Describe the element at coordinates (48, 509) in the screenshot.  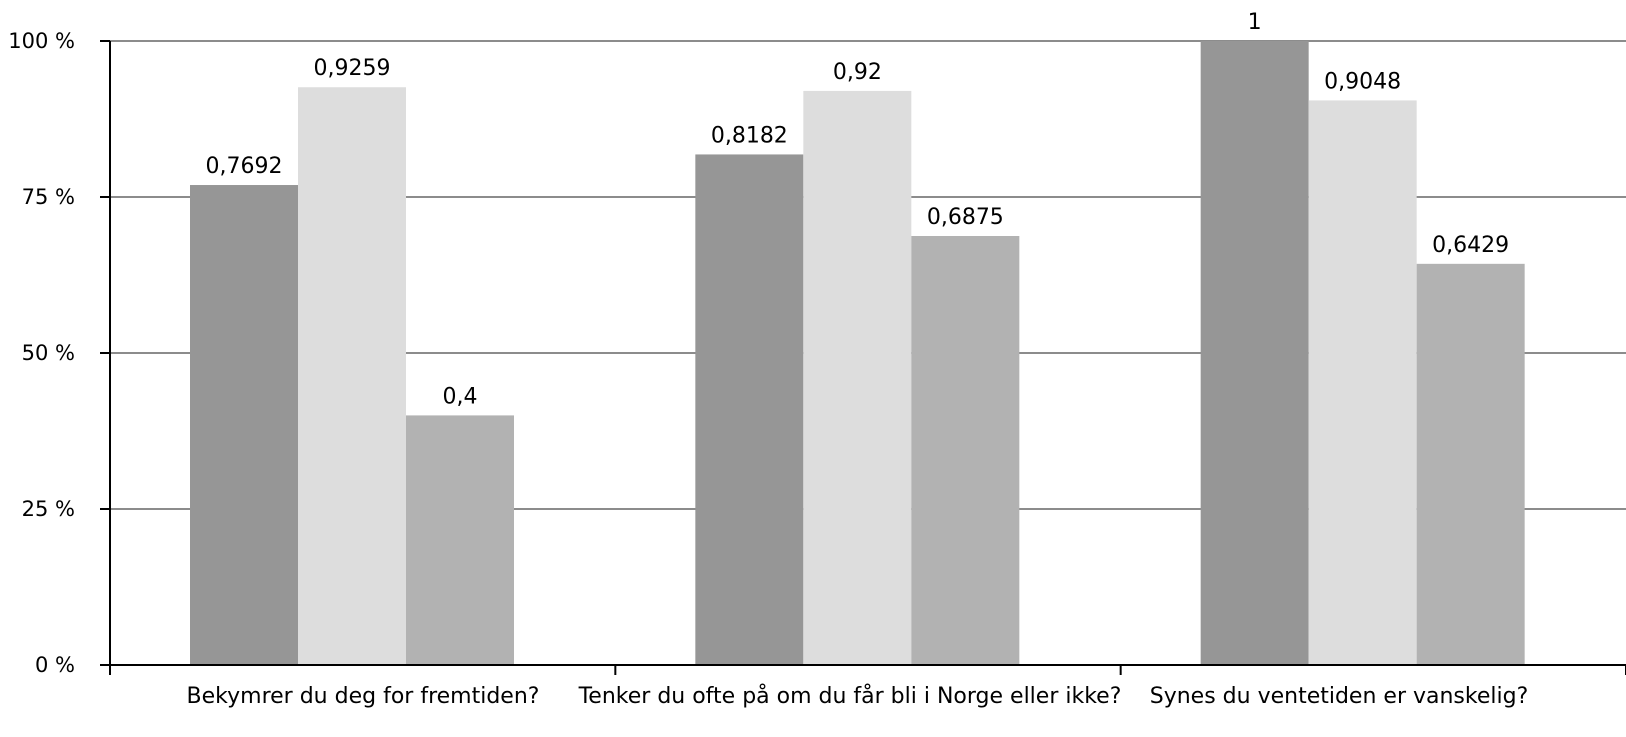
I see `y-tick-label: 25 %` at that location.